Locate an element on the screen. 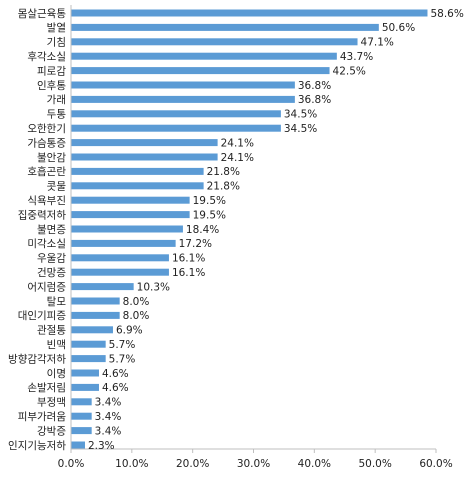 The height and width of the screenshot is (480, 475). x-tick-label: 30.0% is located at coordinates (253, 464).